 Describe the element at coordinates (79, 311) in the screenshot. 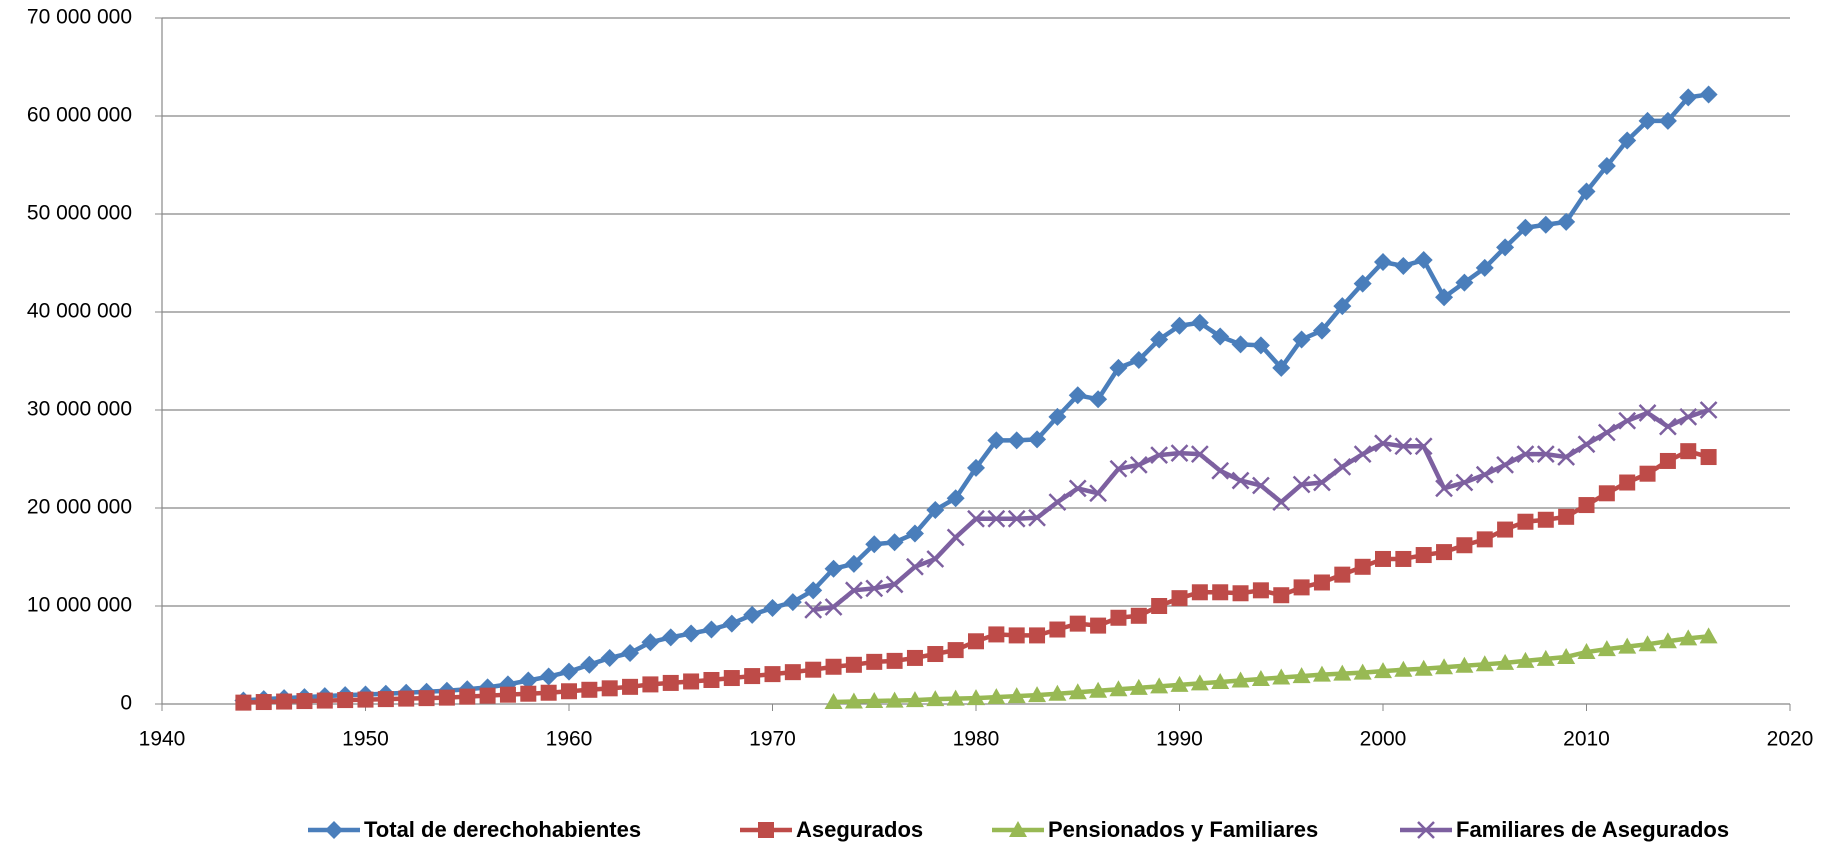

I see `y-tick-label: 40 000 000` at that location.